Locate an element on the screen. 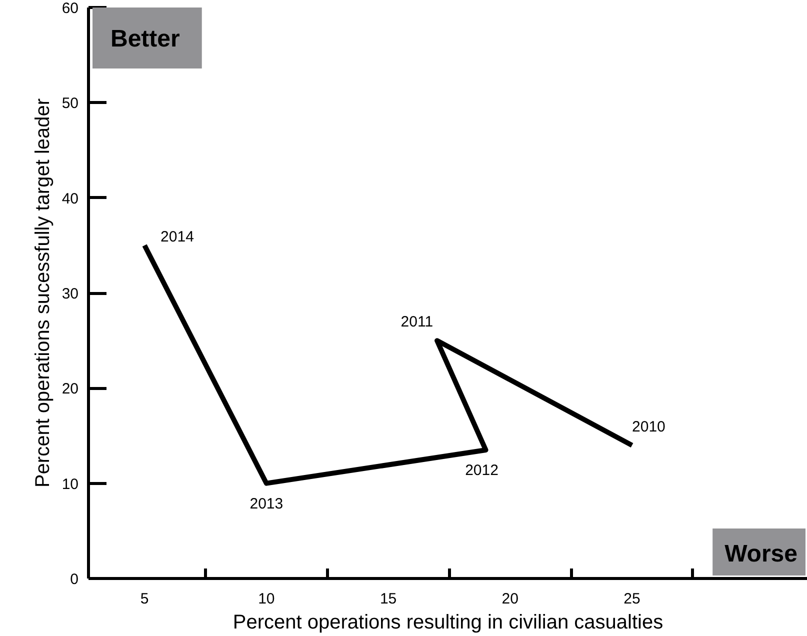  y-axis-title: Percent operations sucessfully target leader is located at coordinates (43, 293).